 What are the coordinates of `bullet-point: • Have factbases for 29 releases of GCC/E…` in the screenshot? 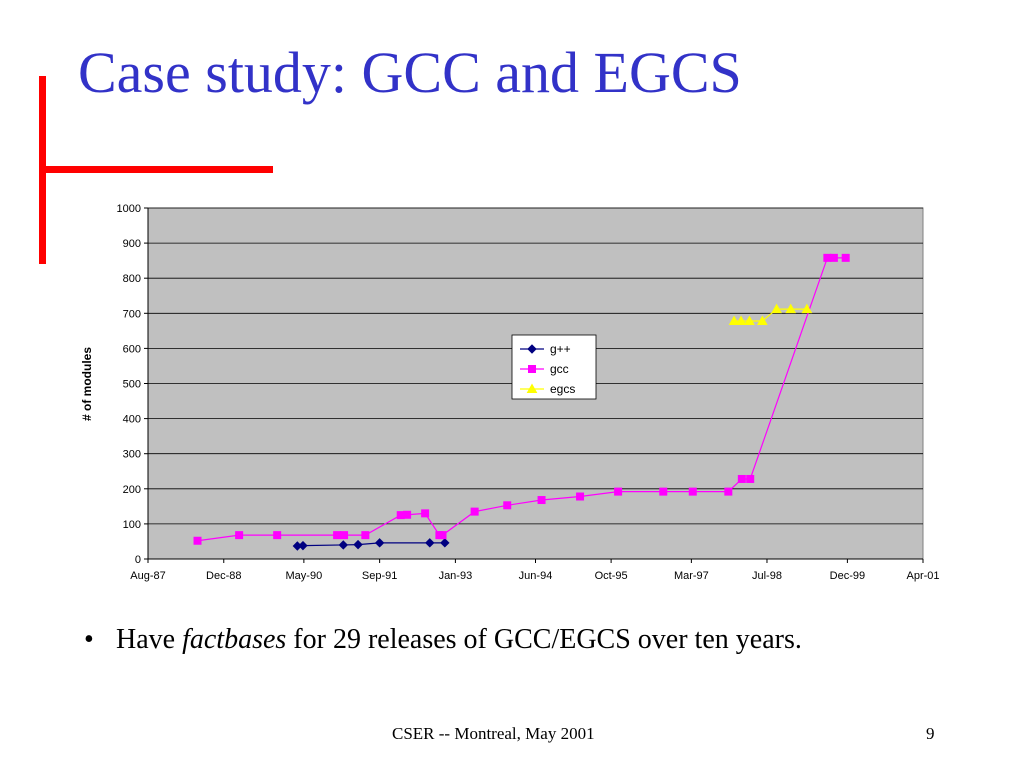 It's located at (443, 640).